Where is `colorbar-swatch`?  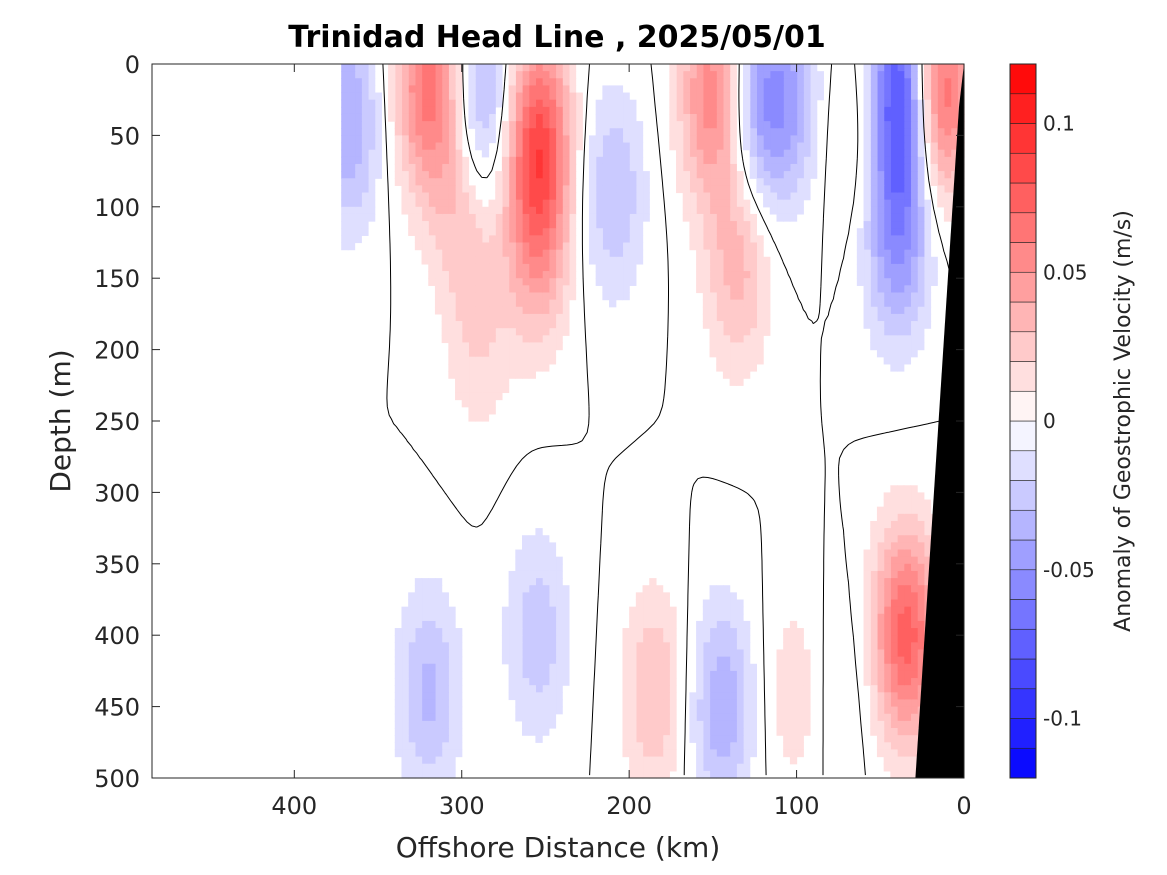
colorbar-swatch is located at coordinates (1023, 733).